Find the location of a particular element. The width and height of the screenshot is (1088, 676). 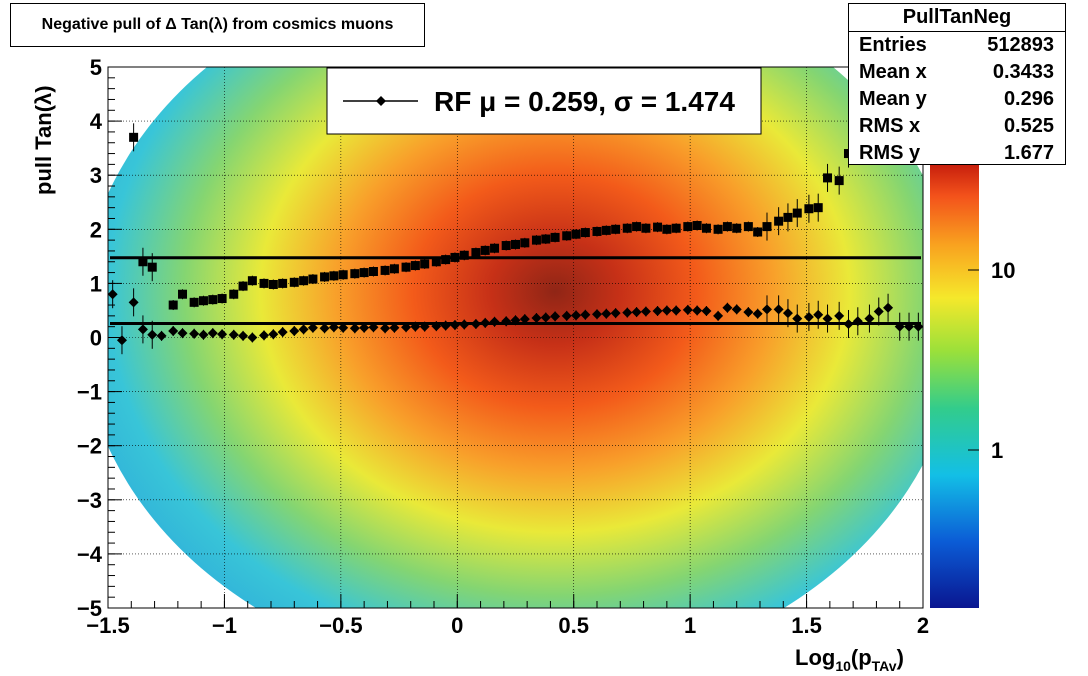

x-tick-label: −1.5 is located at coordinates (107, 625).